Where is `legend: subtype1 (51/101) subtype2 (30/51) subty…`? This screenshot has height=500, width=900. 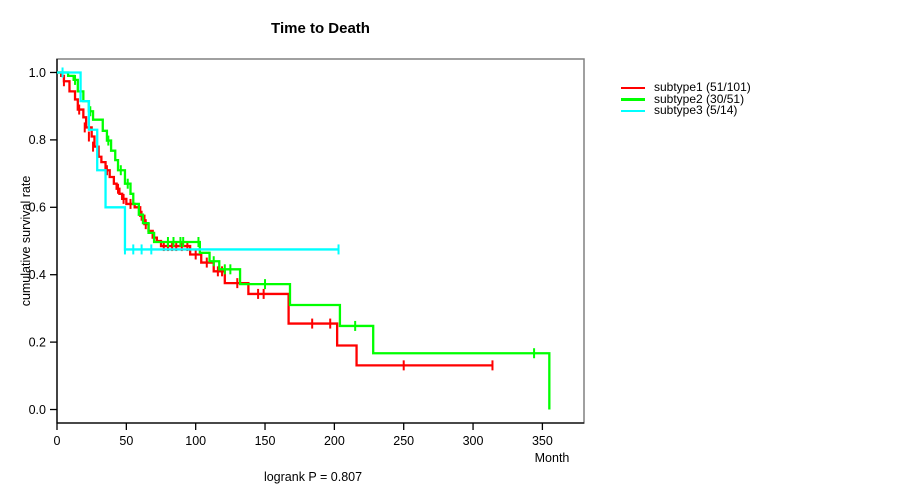
legend: subtype1 (51/101) subtype2 (30/51) subty… is located at coordinates (686, 98).